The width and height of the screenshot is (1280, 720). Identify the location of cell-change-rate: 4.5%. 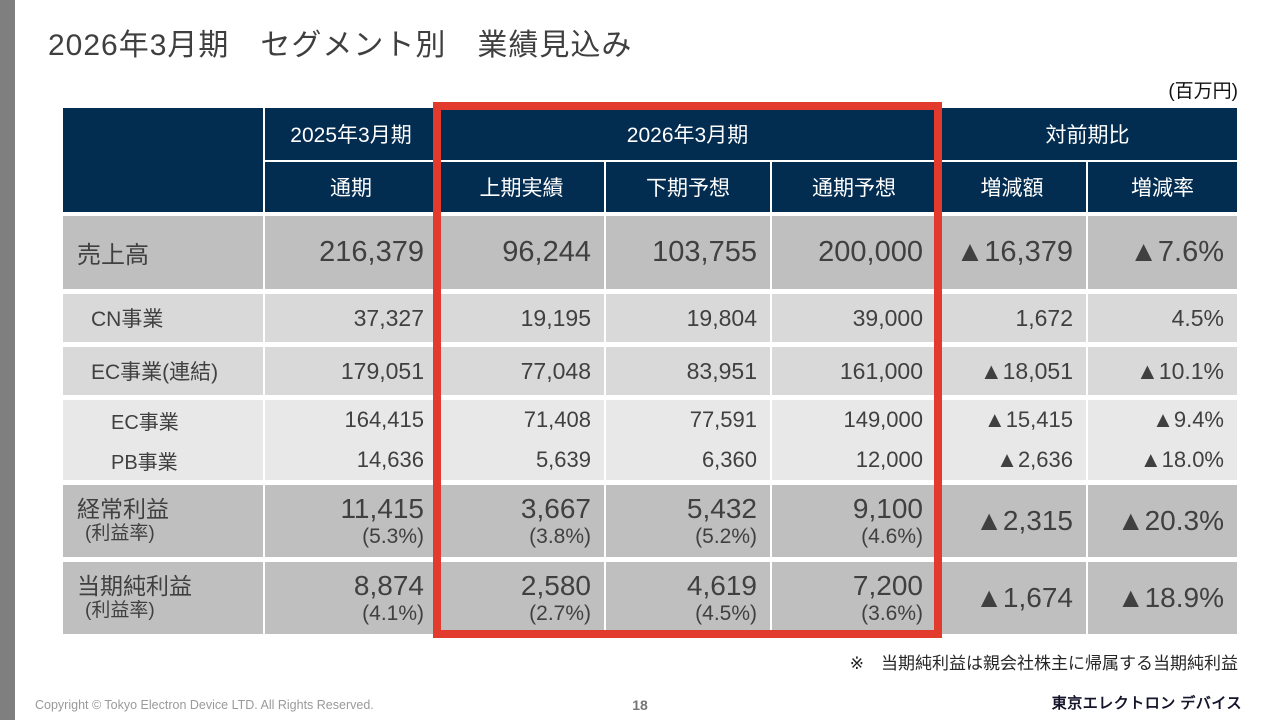
(1162, 318).